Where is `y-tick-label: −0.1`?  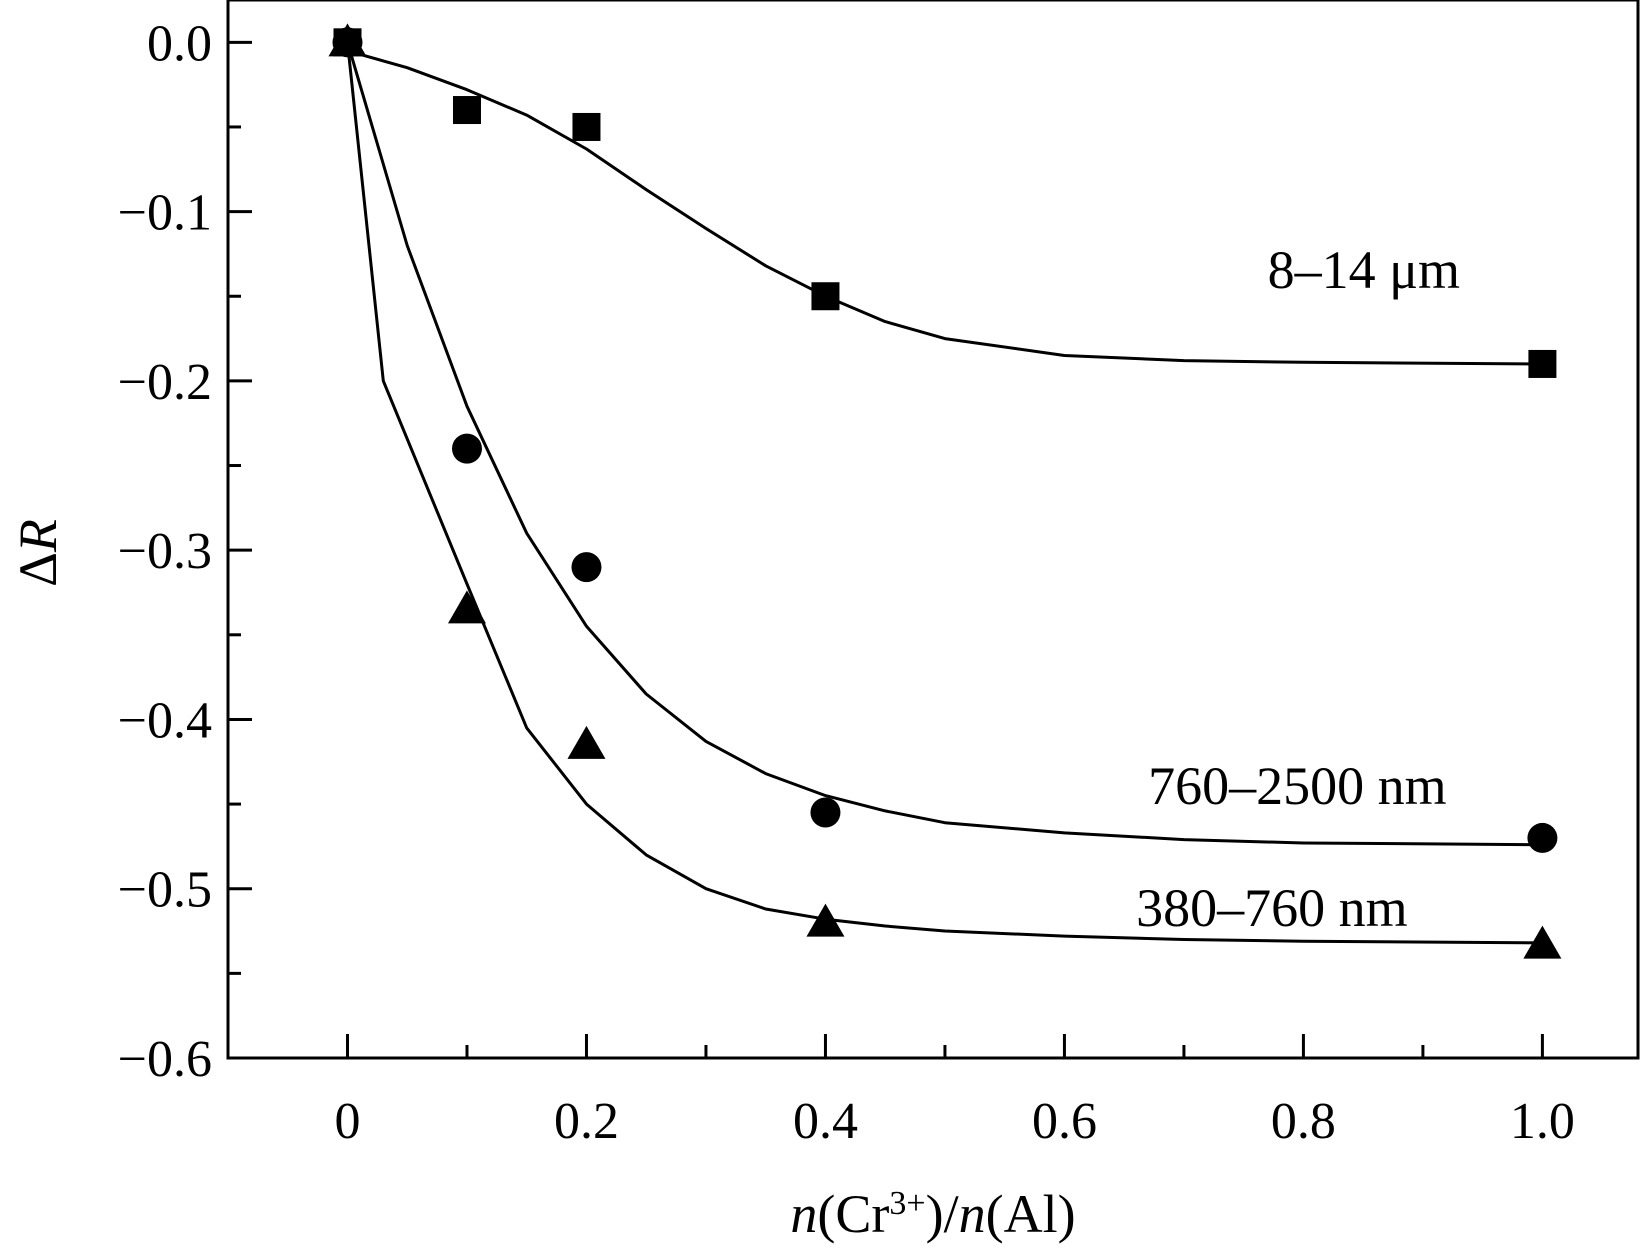
y-tick-label: −0.1 is located at coordinates (165, 213).